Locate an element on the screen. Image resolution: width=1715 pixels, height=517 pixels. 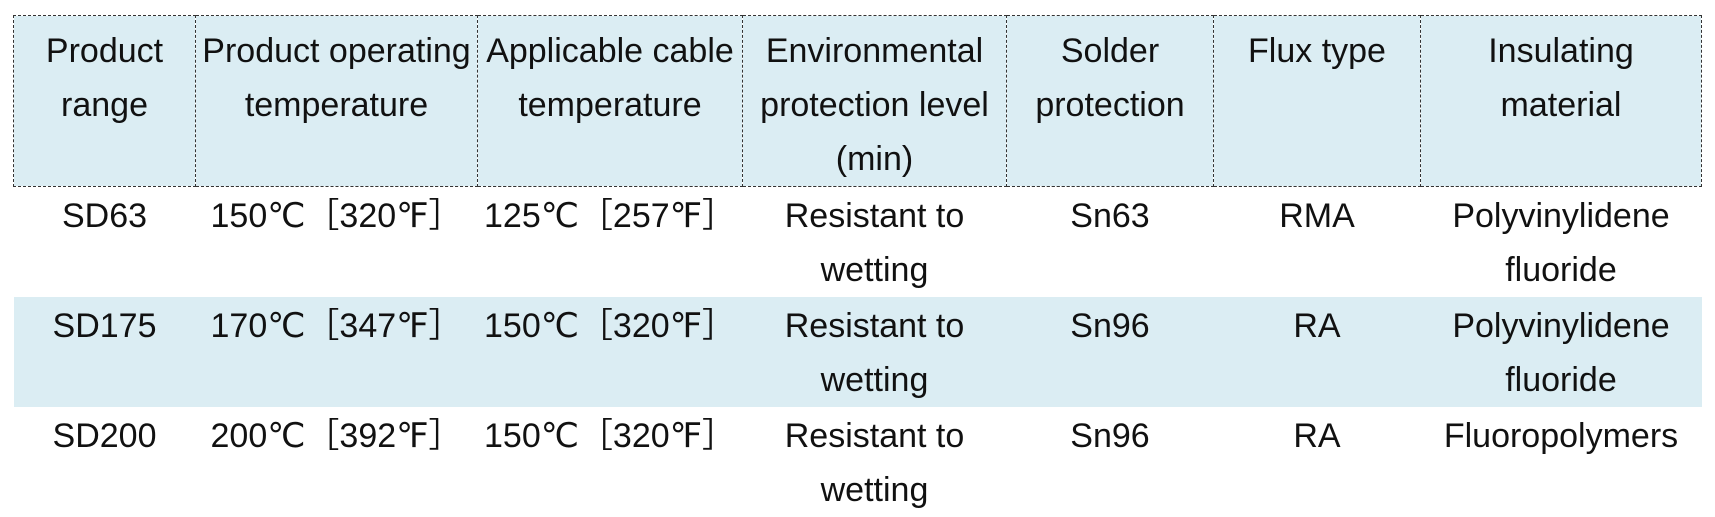
cell-cable-temperature: 125℃［257℉］ is located at coordinates (610, 242).